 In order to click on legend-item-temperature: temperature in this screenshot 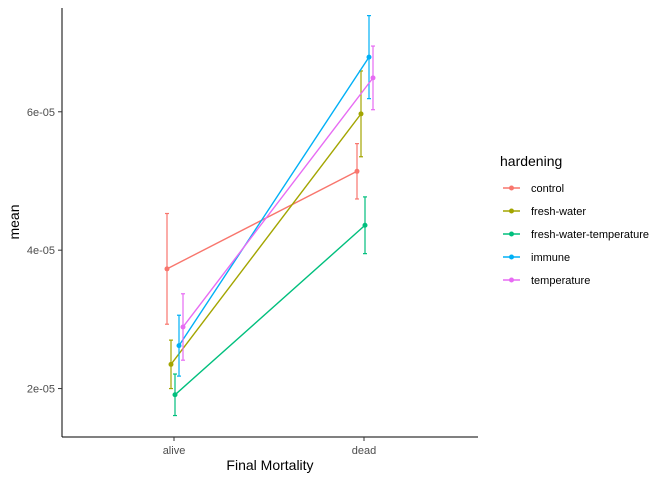, I will do `click(546, 281)`.